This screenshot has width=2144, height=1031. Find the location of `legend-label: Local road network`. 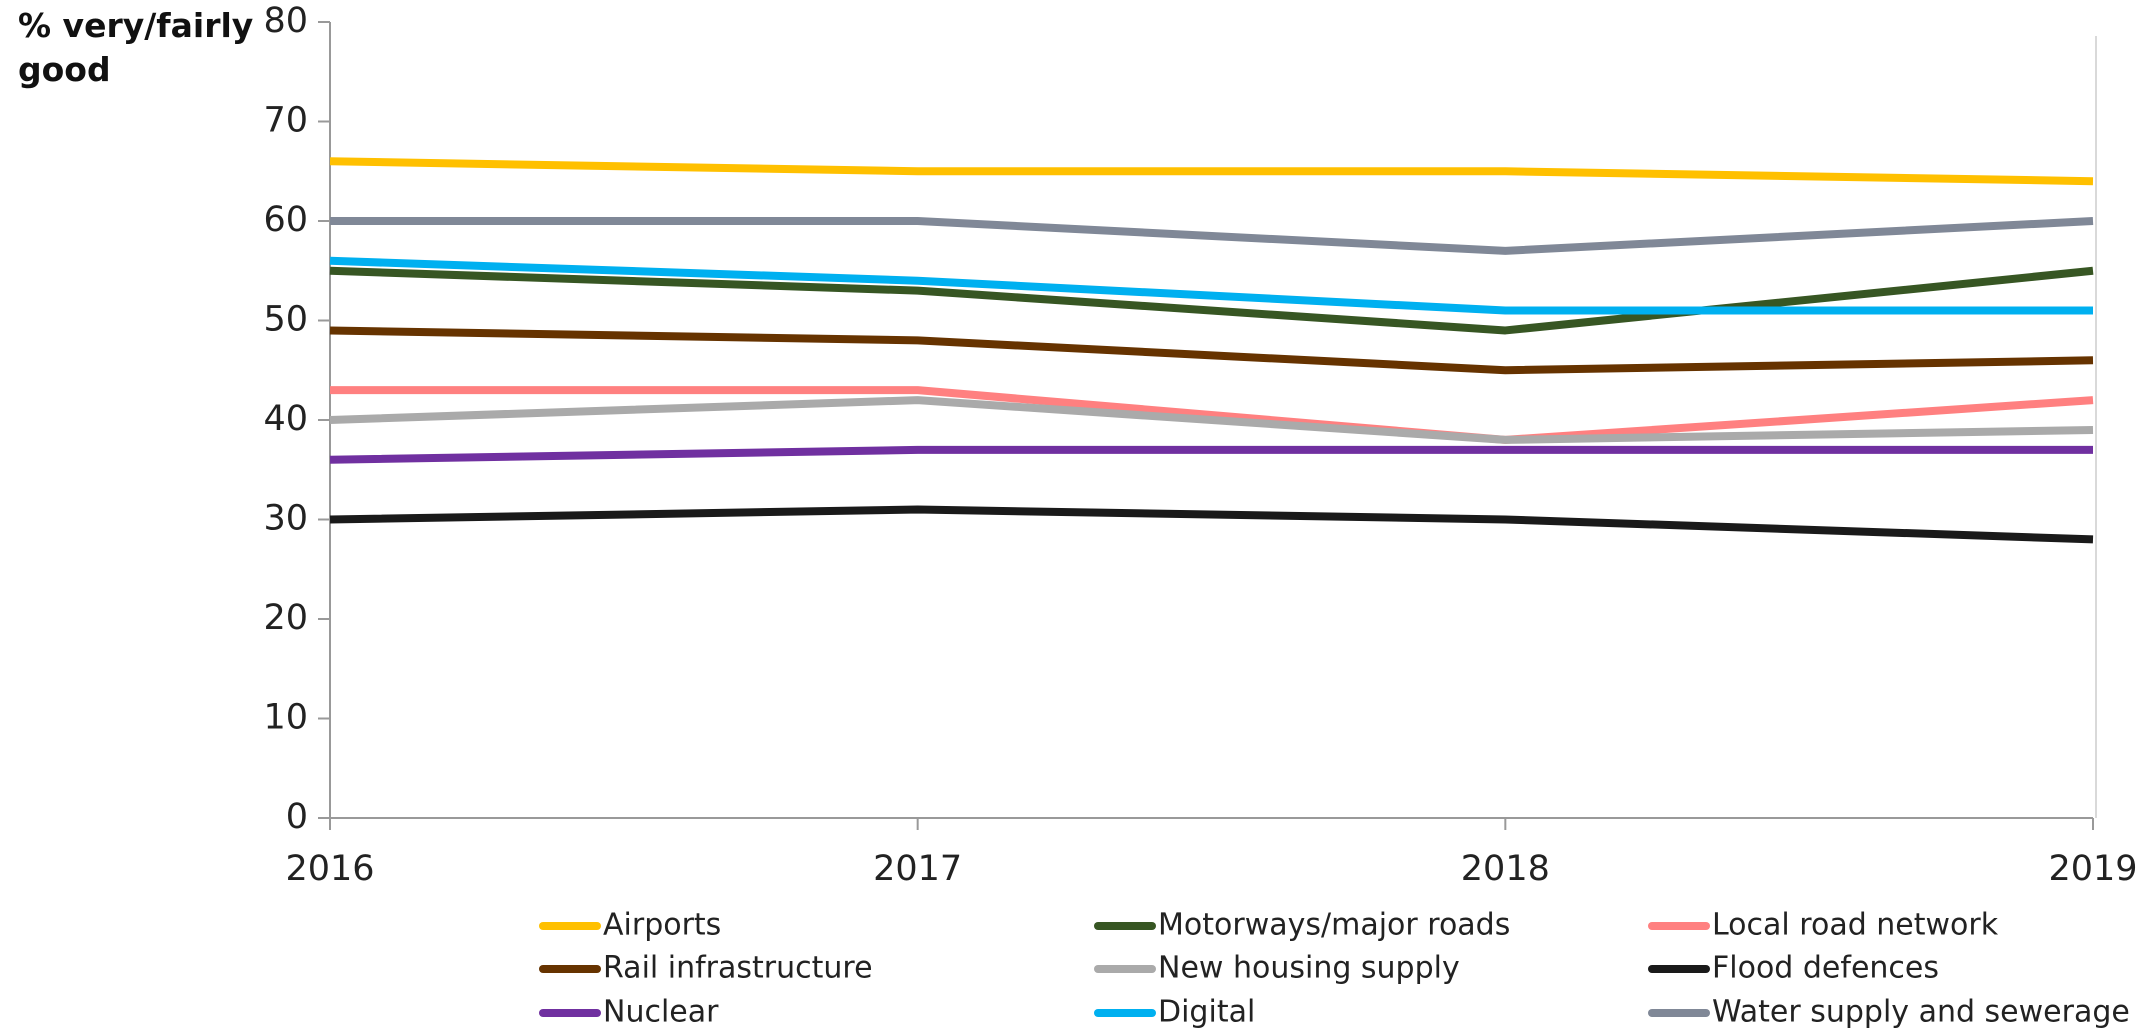

legend-label: Local road network is located at coordinates (1855, 925).